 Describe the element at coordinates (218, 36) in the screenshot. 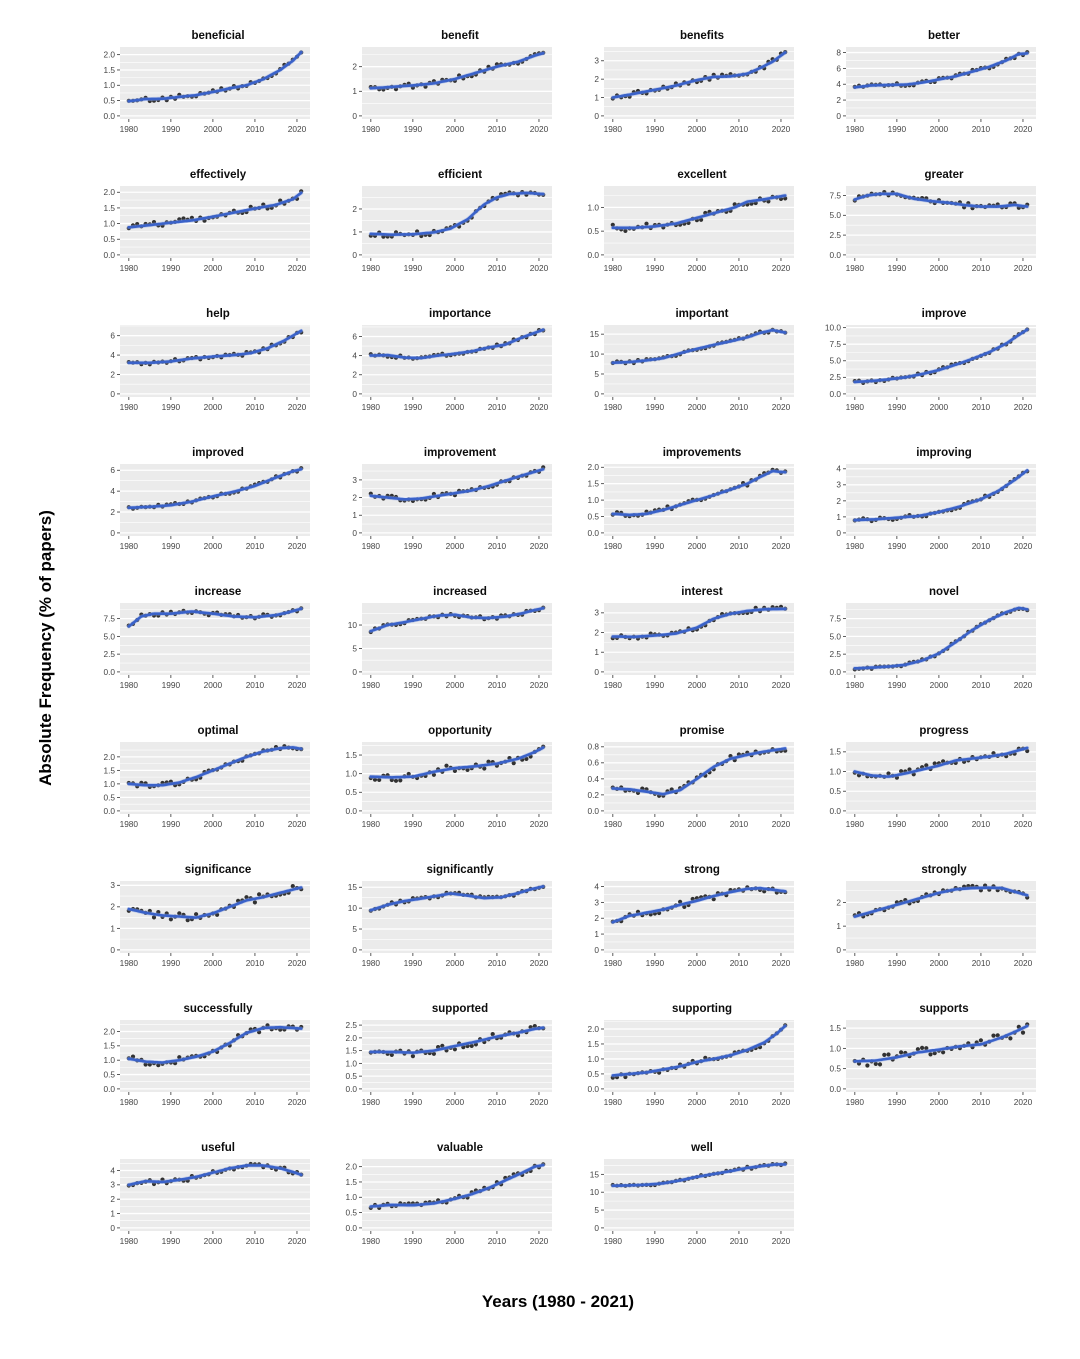

I see `facet-title: beneficial` at that location.